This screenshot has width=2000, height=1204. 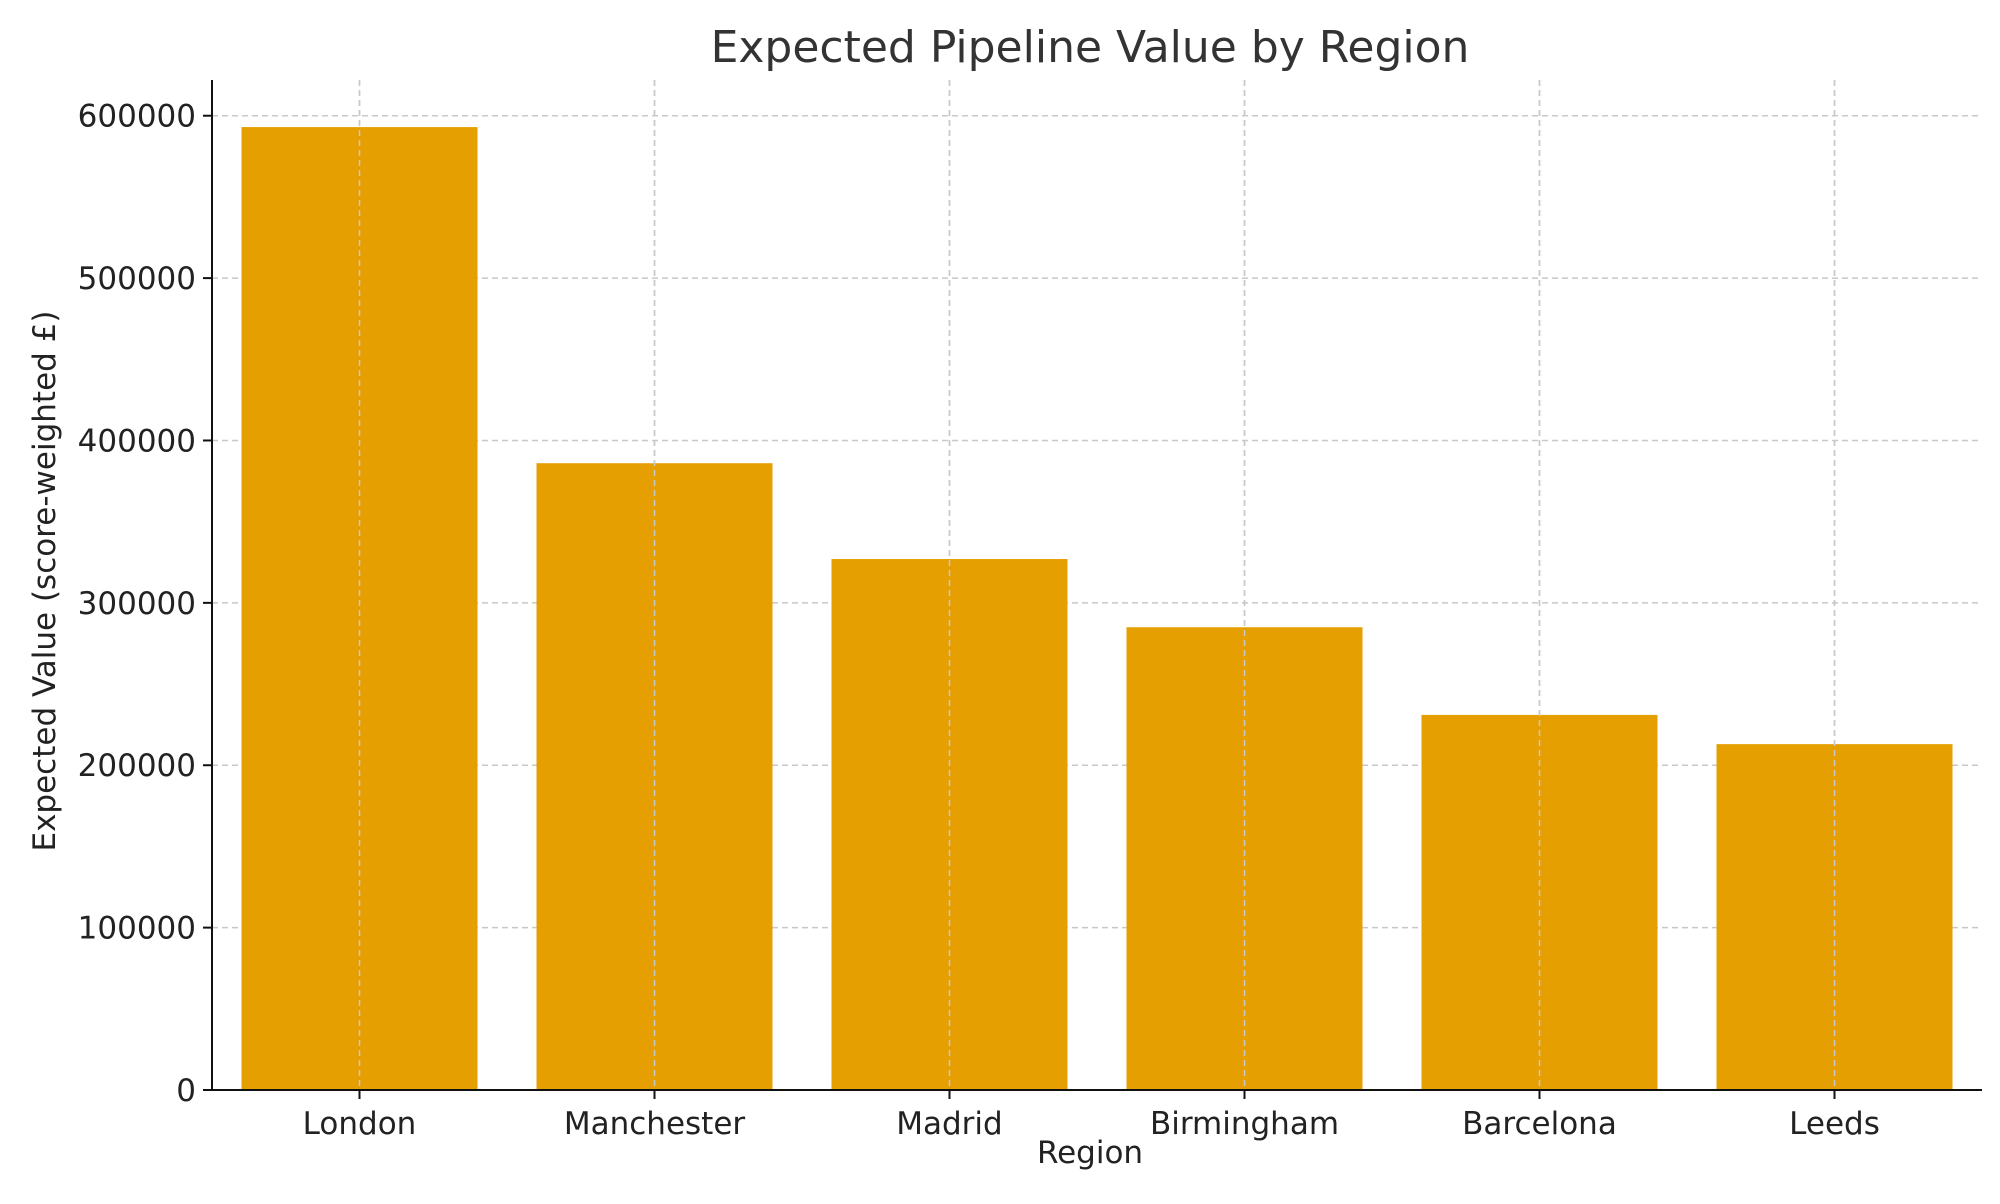 What do you see at coordinates (137, 929) in the screenshot?
I see `y-tick-label: 100000` at bounding box center [137, 929].